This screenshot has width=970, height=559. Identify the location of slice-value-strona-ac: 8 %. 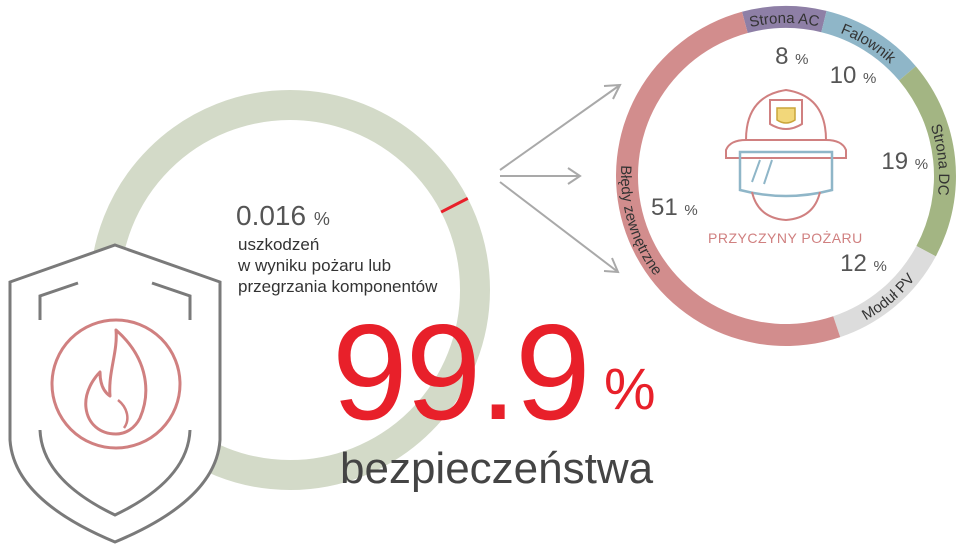
(792, 56).